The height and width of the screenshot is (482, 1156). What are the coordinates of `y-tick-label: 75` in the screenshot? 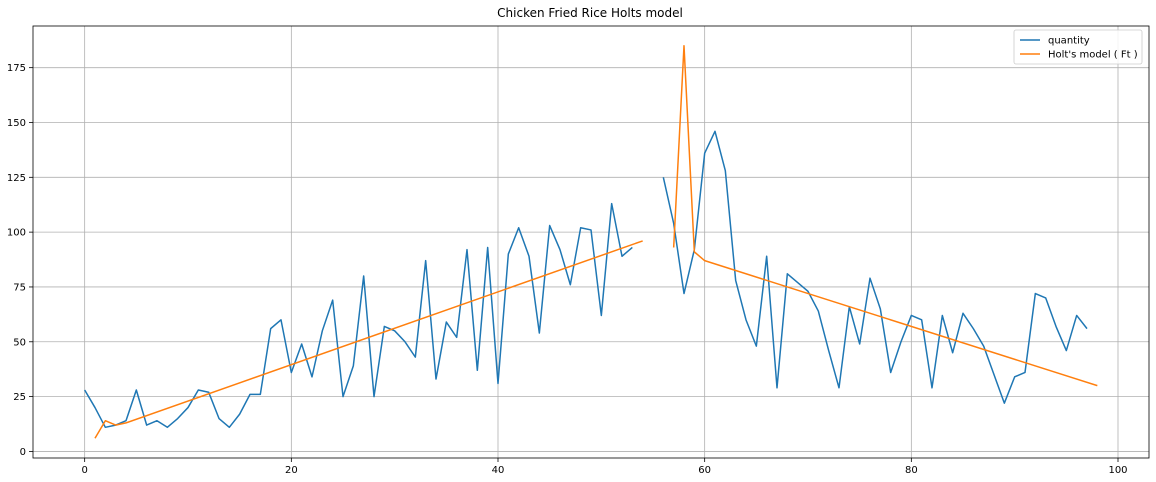 It's located at (19, 287).